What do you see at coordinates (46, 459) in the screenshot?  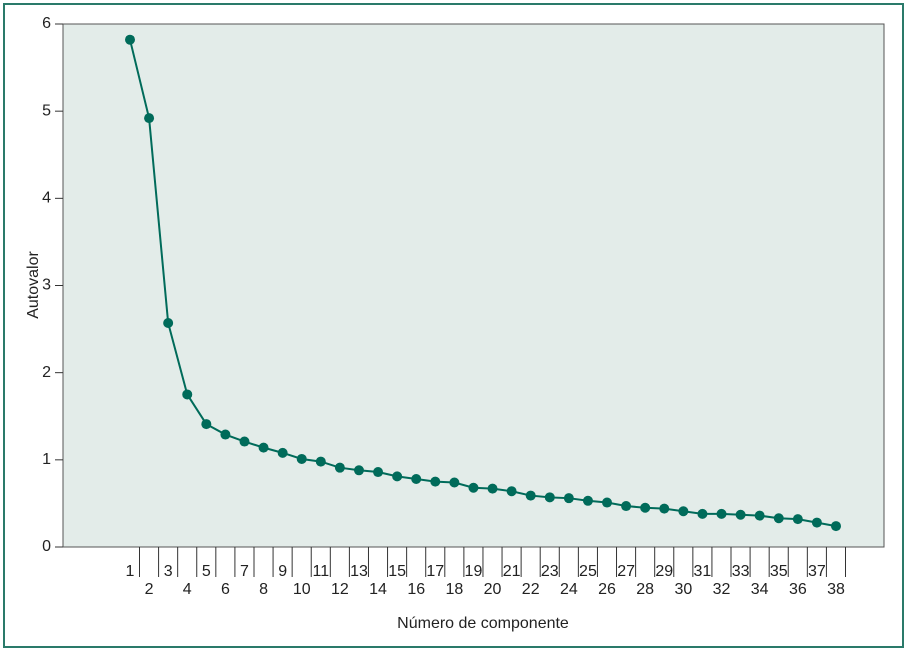 I see `y-tick-label: 1` at bounding box center [46, 459].